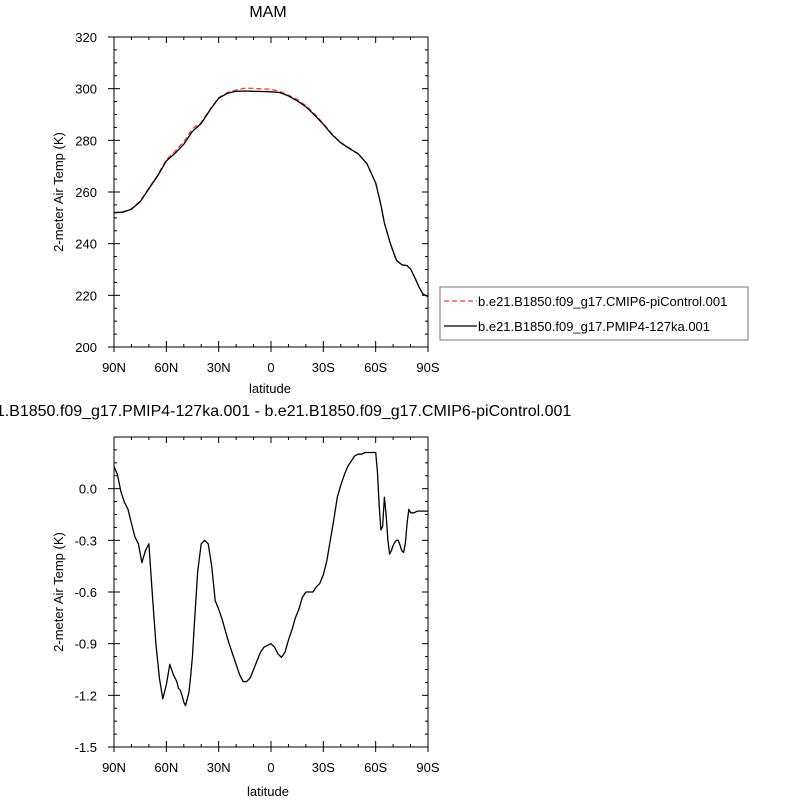 The image size is (800, 800). What do you see at coordinates (86, 747) in the screenshot?
I see `bottom-y-tick-label: -1.5` at bounding box center [86, 747].